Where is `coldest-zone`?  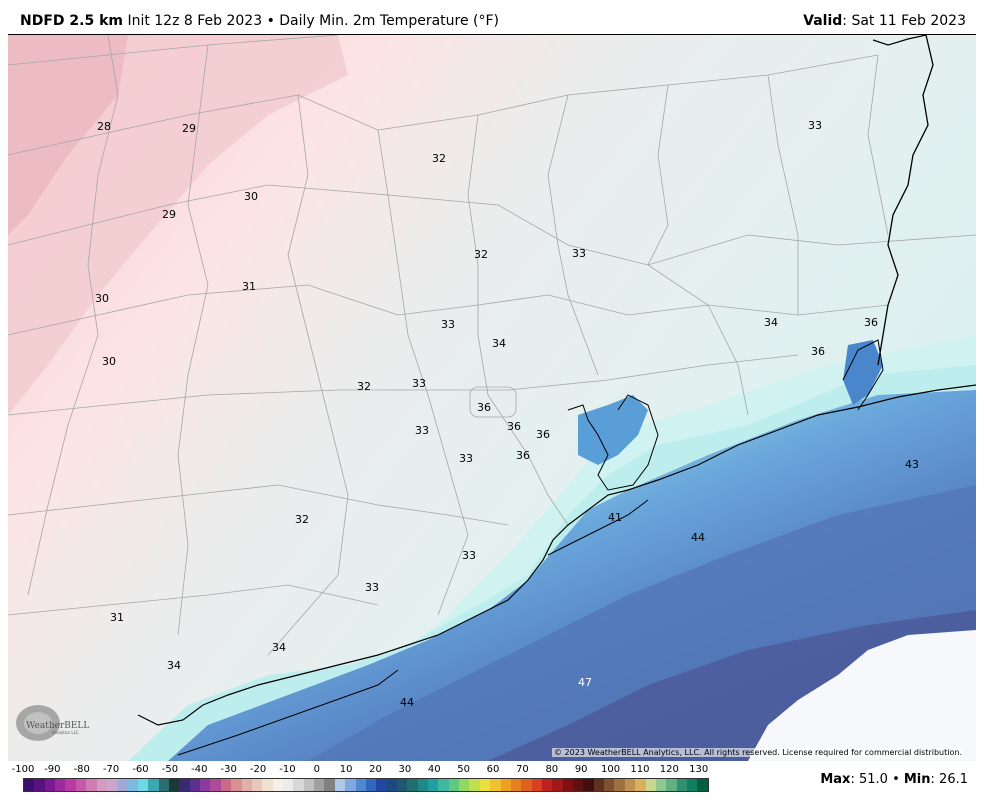
coldest-zone is located at coordinates (68, 135).